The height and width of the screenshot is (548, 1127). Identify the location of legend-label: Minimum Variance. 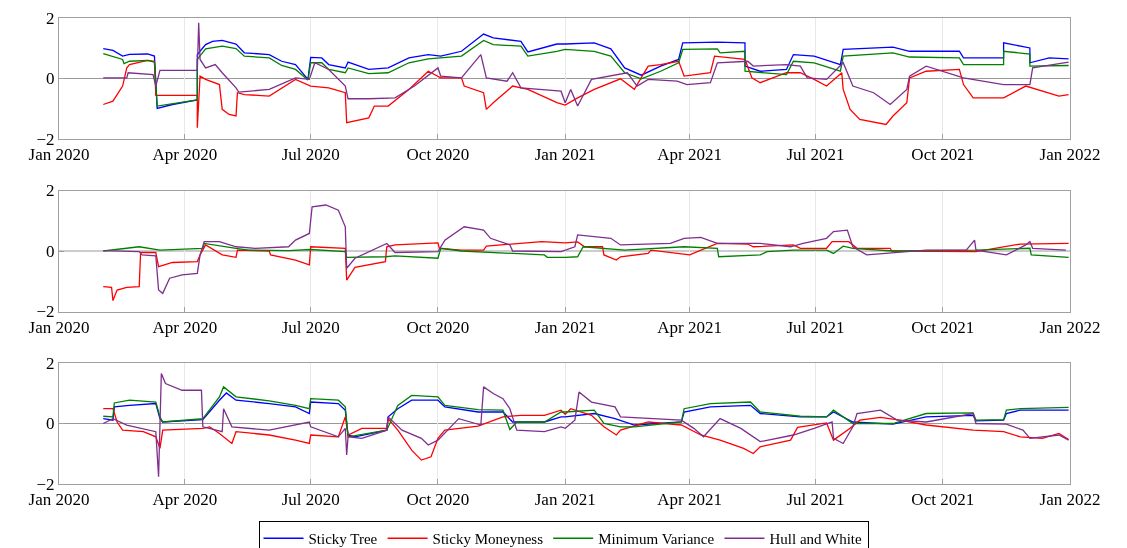
(656, 539).